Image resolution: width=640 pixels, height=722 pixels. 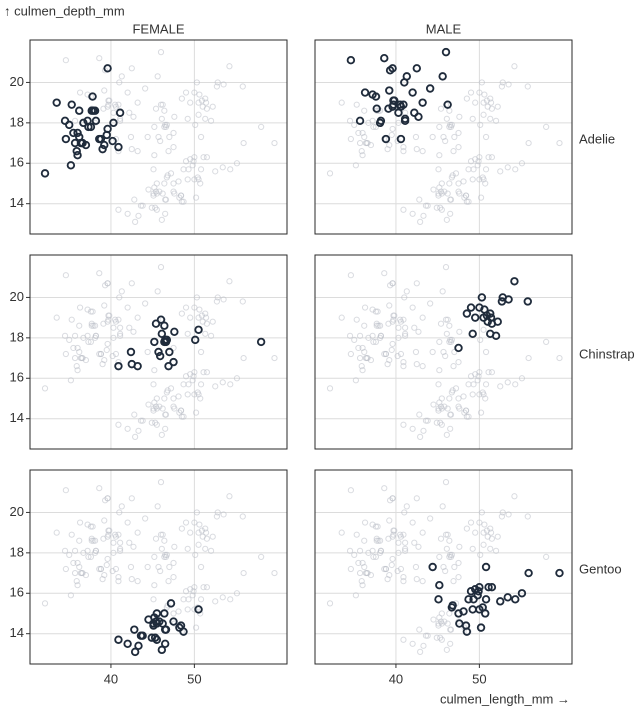 I want to click on column-label: MALE, so click(x=444, y=28).